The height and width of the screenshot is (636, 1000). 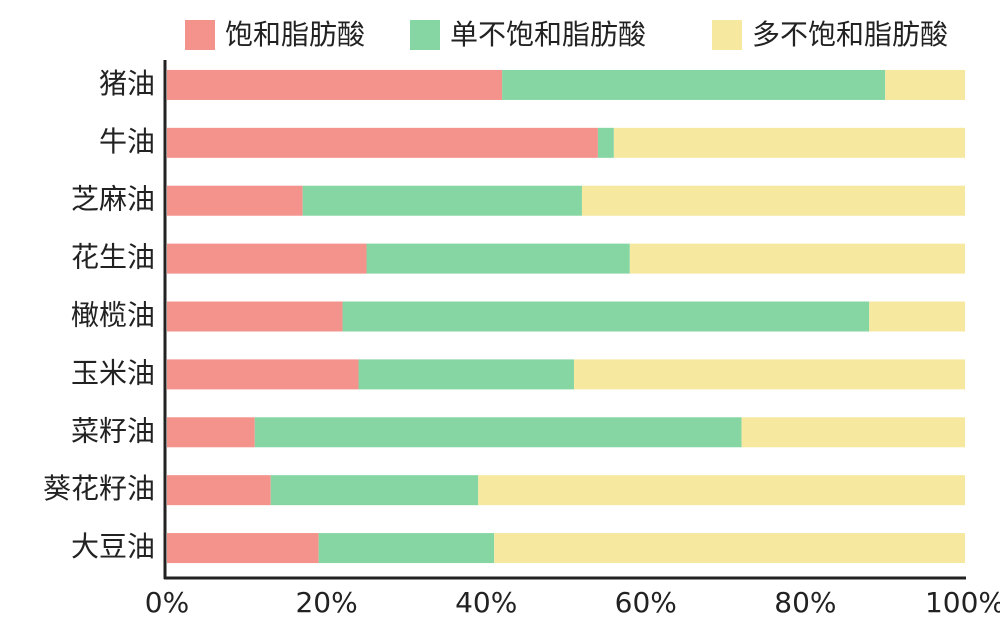 I want to click on y-tick-label: 猪油, so click(x=127, y=83).